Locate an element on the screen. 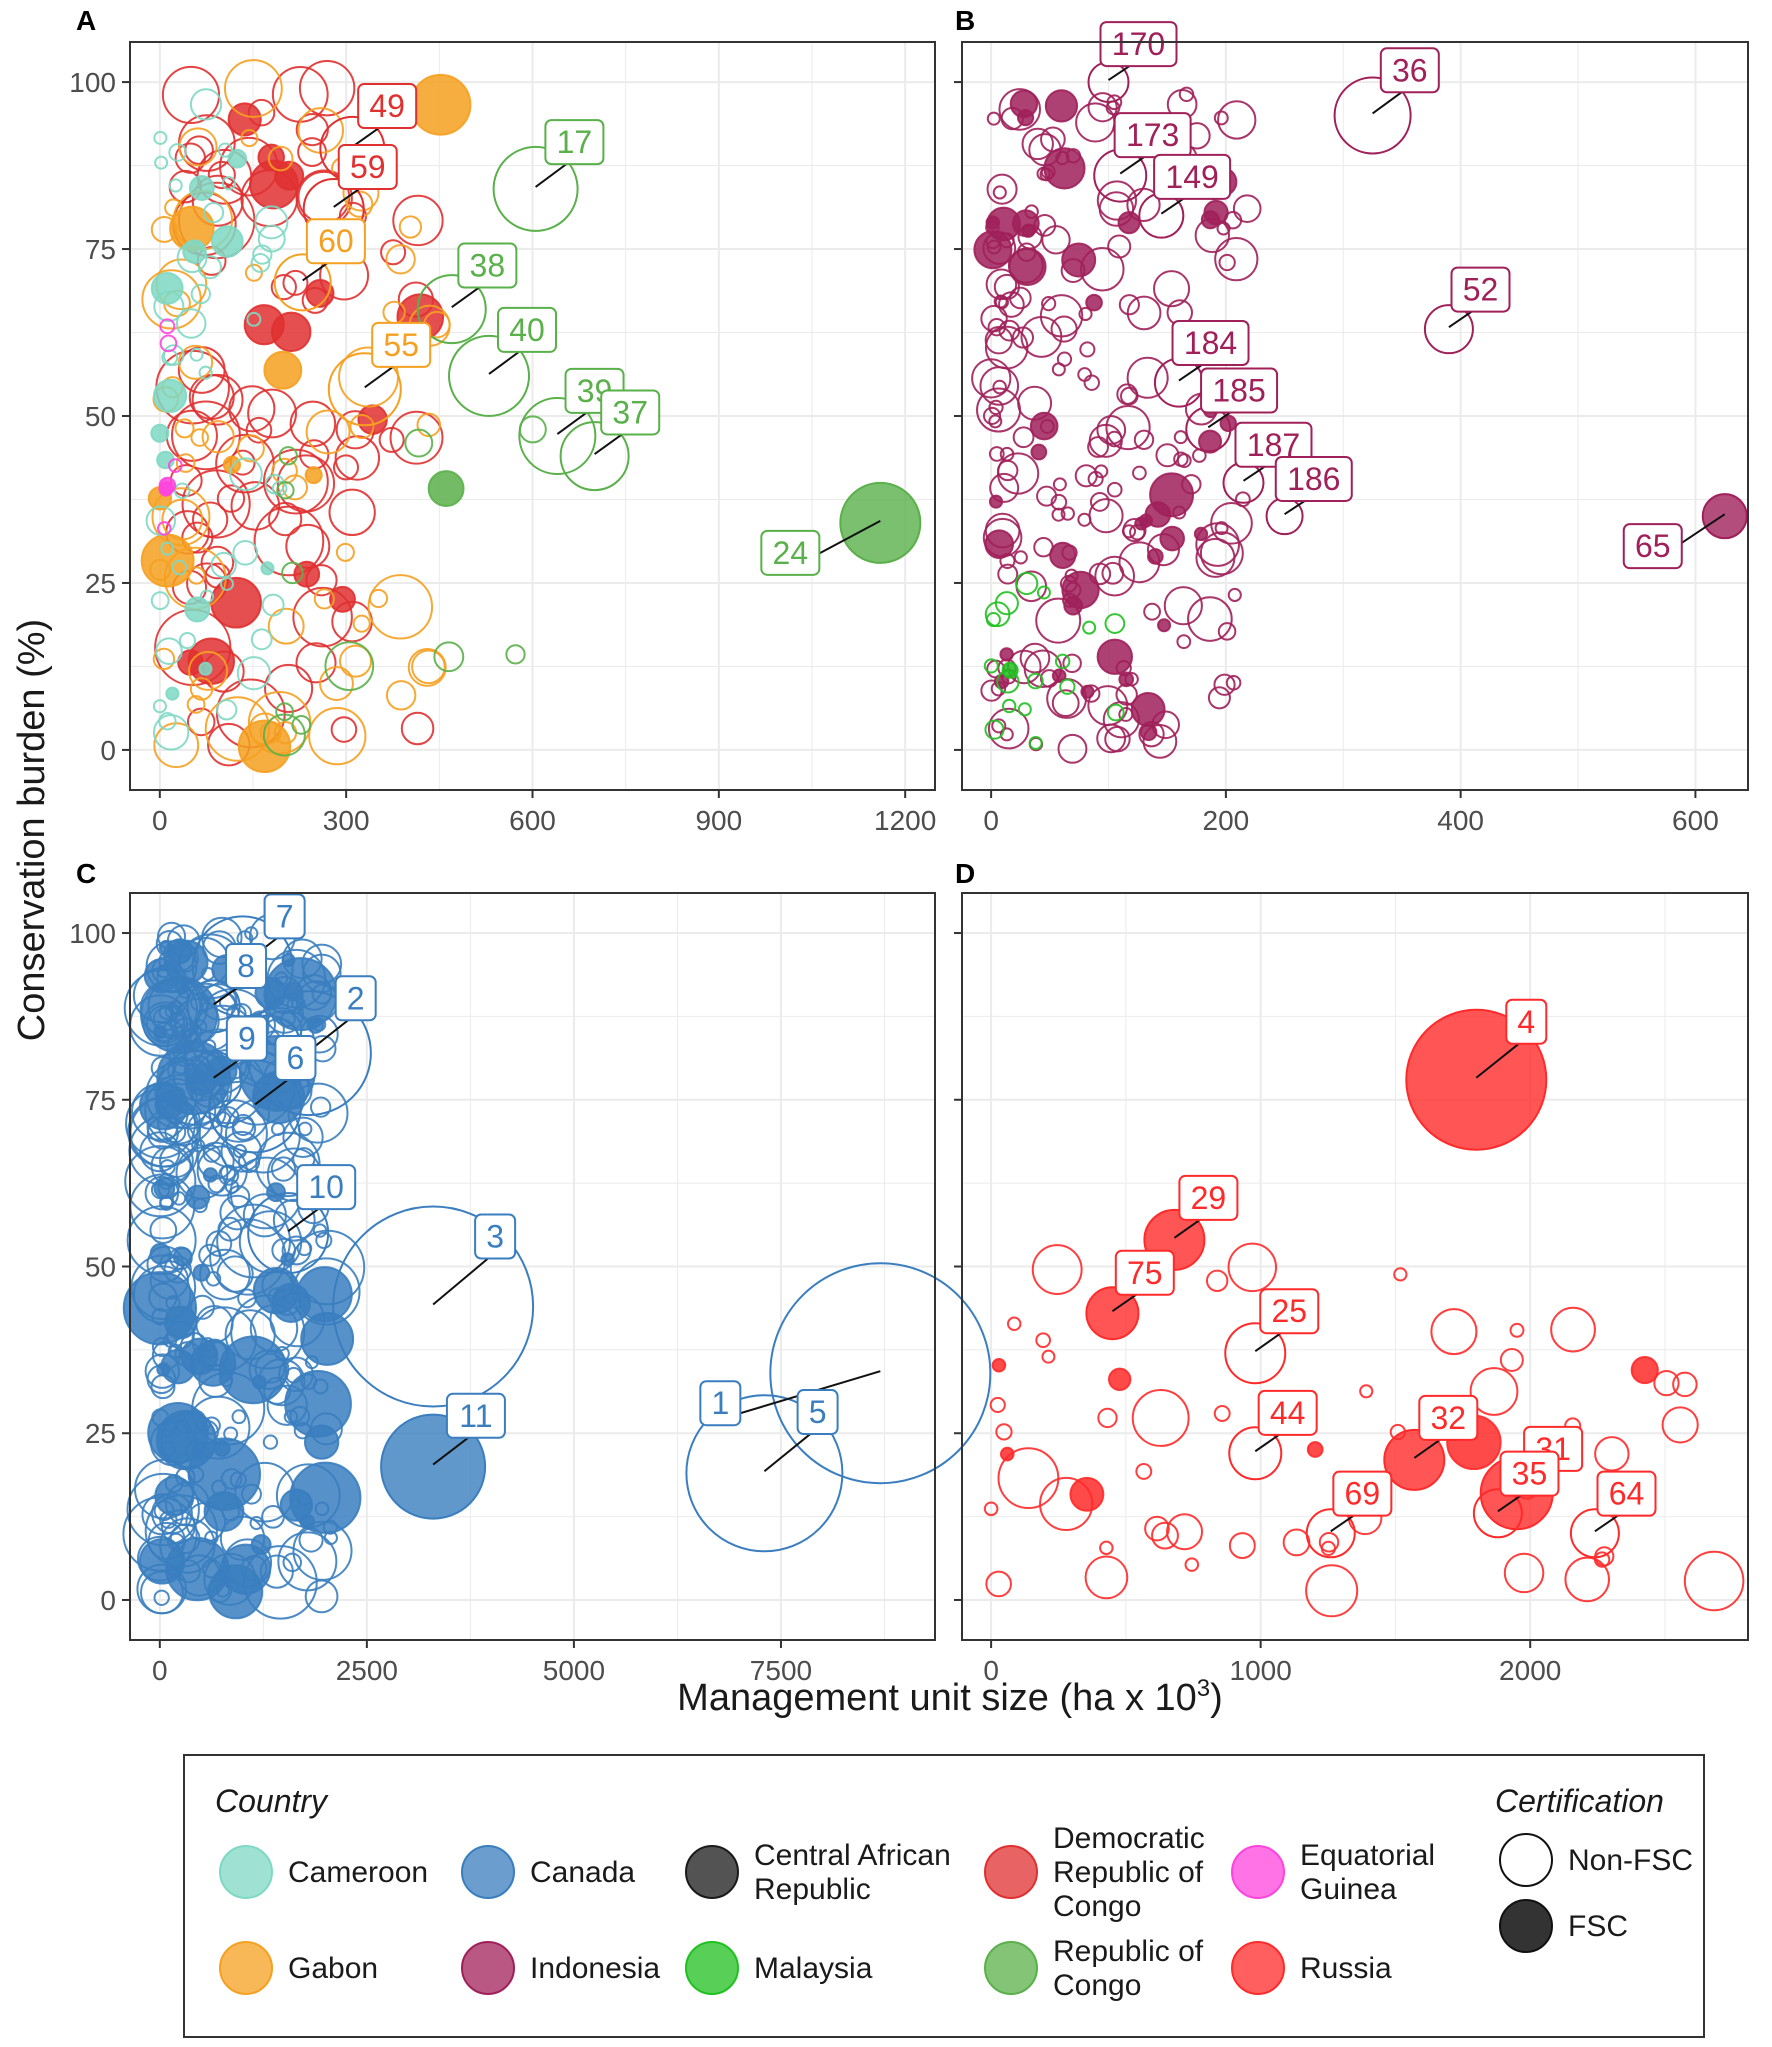 This screenshot has width=1772, height=2047. x-tick-label: 900 is located at coordinates (718, 820).